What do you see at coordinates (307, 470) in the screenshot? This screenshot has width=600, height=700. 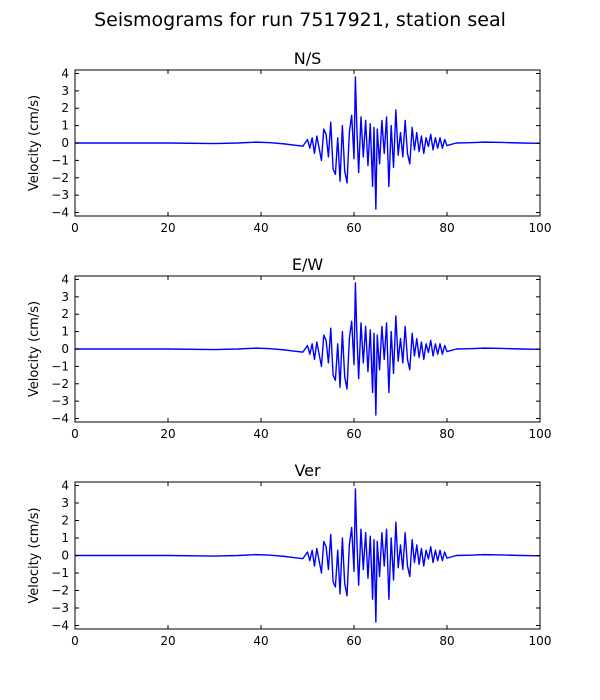 I see `panel-title: Ver` at bounding box center [307, 470].